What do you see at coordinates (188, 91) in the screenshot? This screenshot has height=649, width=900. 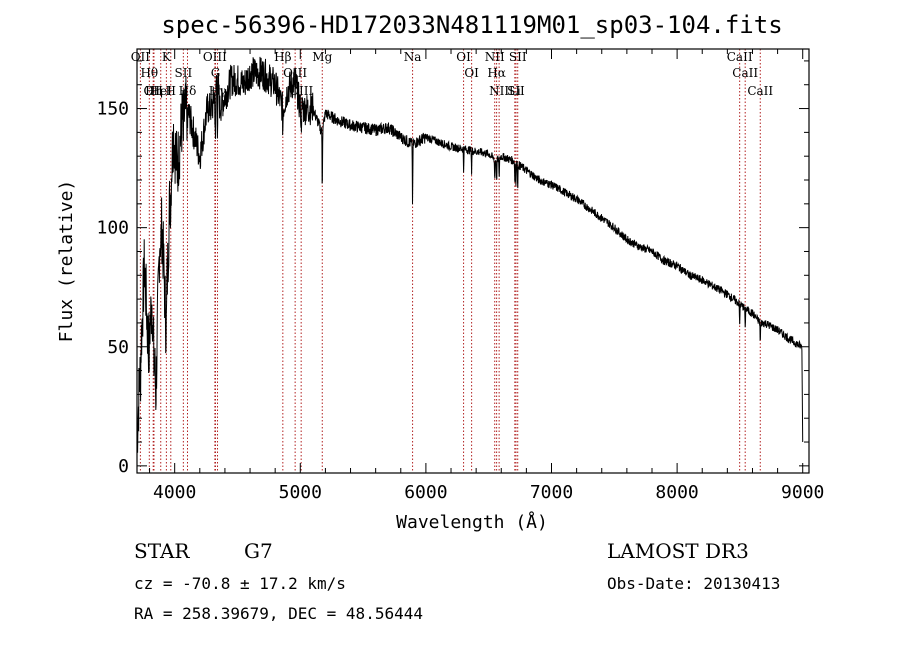 I see `line-label: Hδ` at bounding box center [188, 91].